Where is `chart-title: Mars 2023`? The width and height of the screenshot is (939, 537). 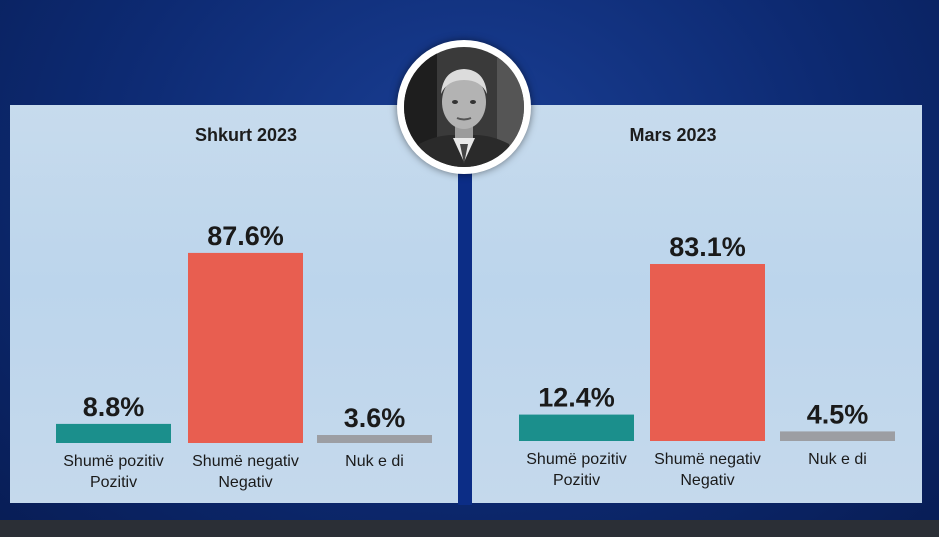 chart-title: Mars 2023 is located at coordinates (673, 135).